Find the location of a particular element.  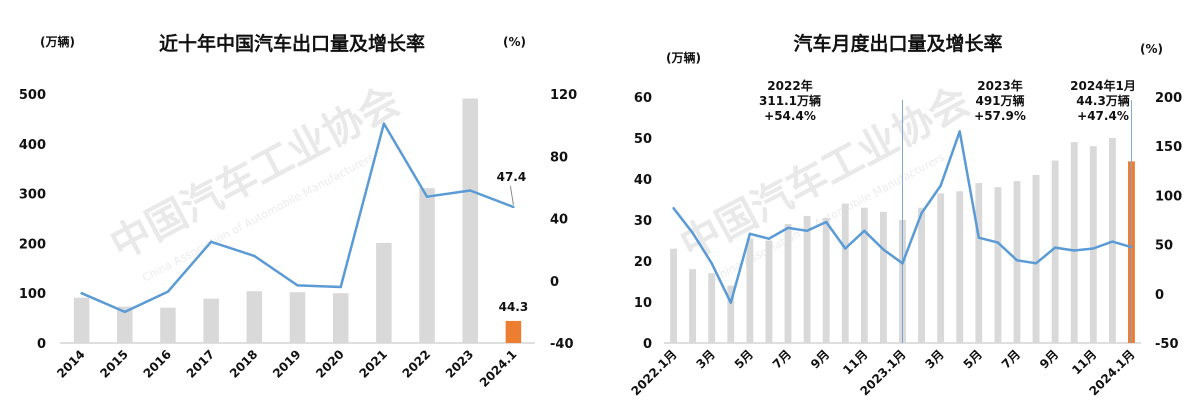

chart2-x-tick: 2022.1月 is located at coordinates (654, 372).